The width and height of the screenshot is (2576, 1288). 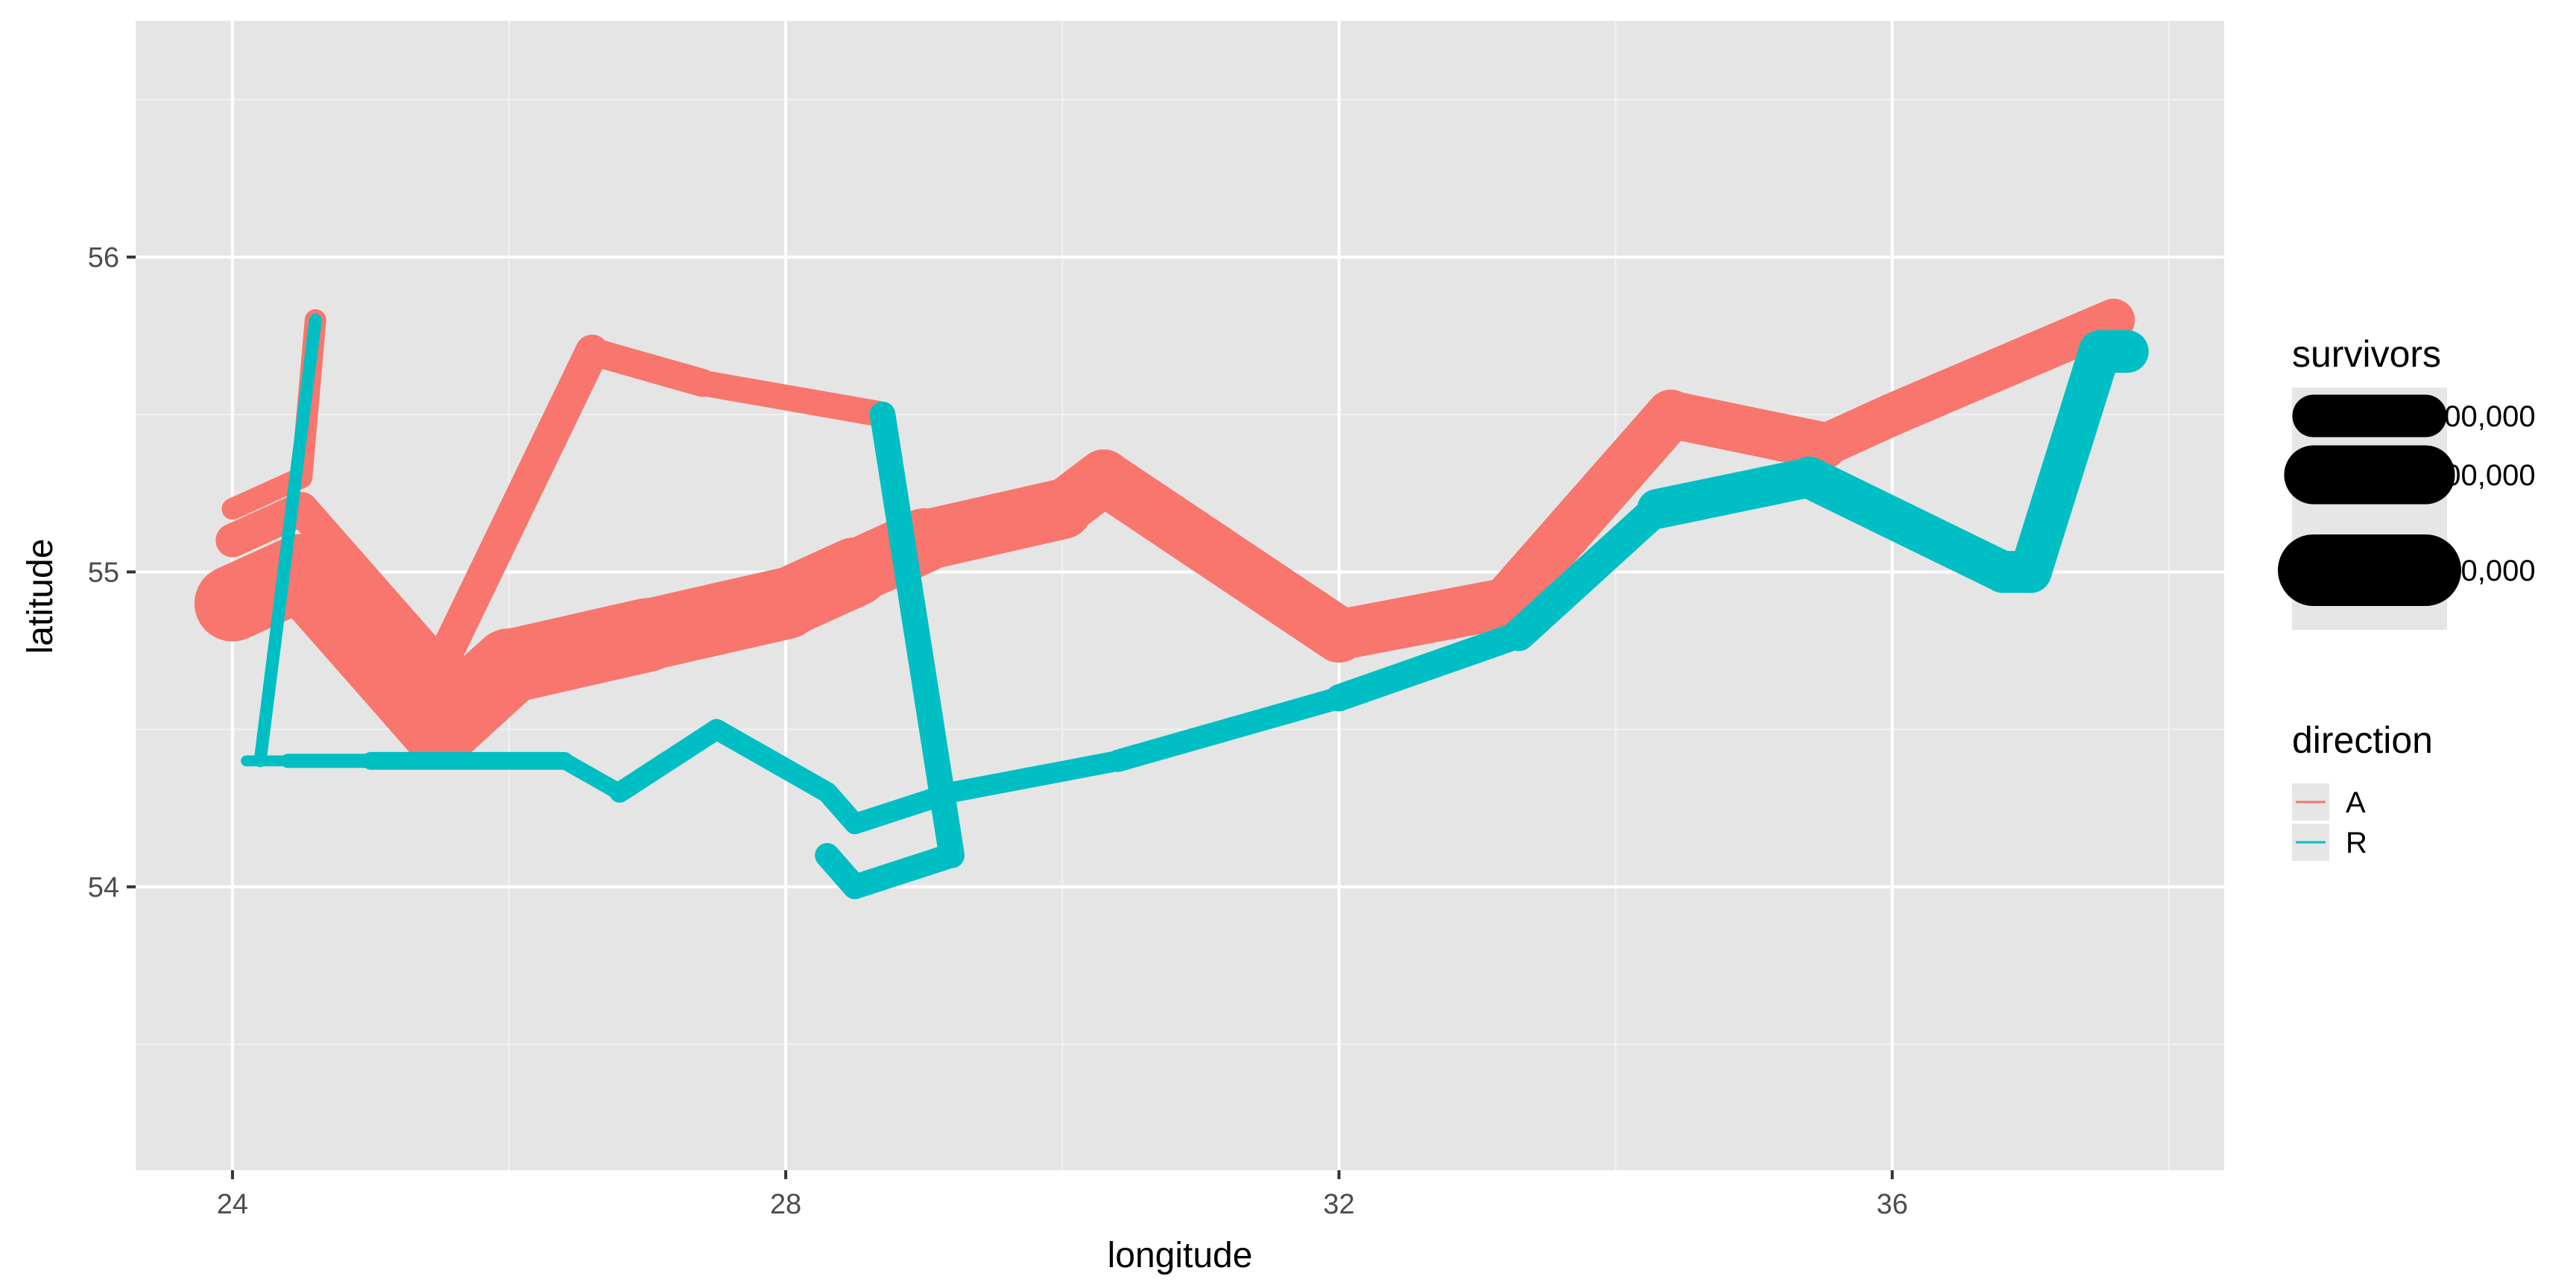 What do you see at coordinates (40, 596) in the screenshot?
I see `y-axis-title: latitude` at bounding box center [40, 596].